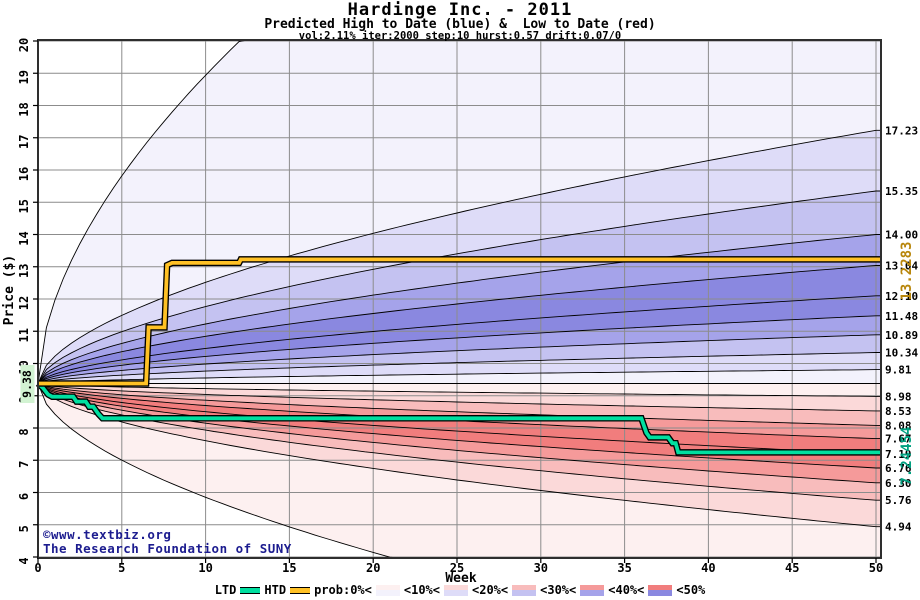 This screenshot has height=600, width=920. Describe the element at coordinates (898, 411) in the screenshot. I see `axis-text: 8.53` at that location.